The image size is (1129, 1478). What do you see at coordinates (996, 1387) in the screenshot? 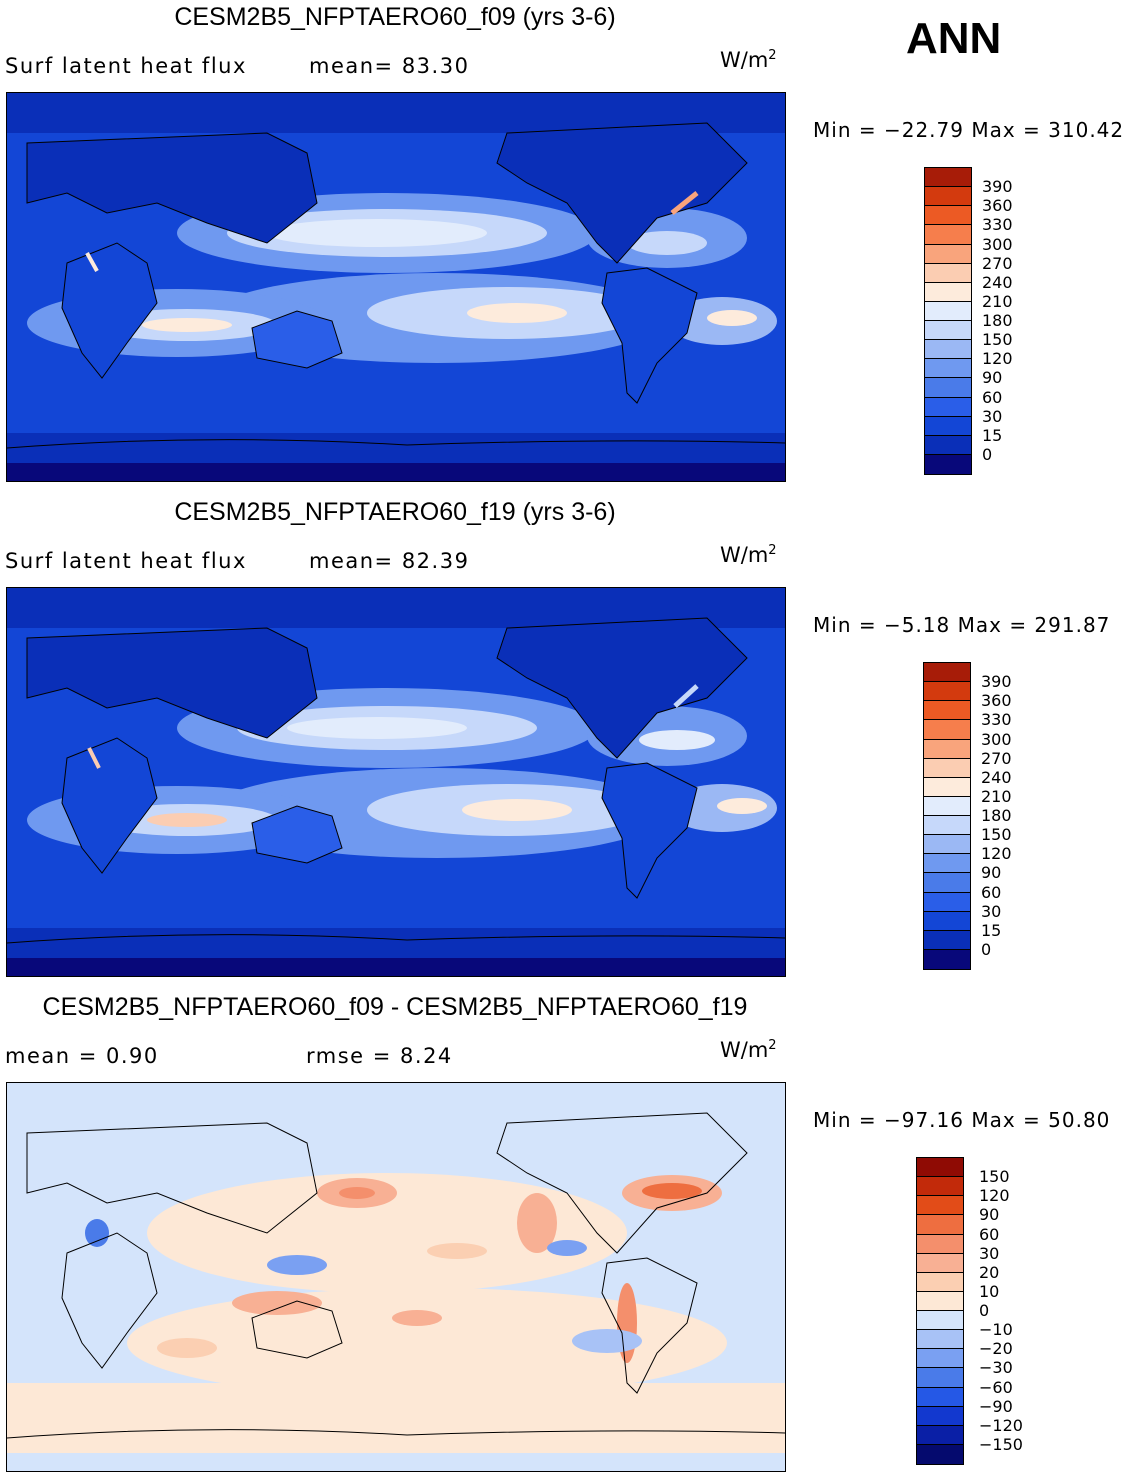
I see `colorbar-label: −60` at bounding box center [996, 1387].